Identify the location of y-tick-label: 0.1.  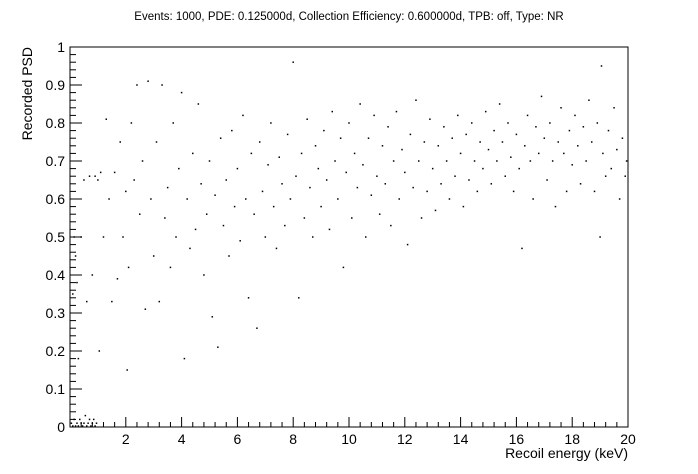
(56, 389).